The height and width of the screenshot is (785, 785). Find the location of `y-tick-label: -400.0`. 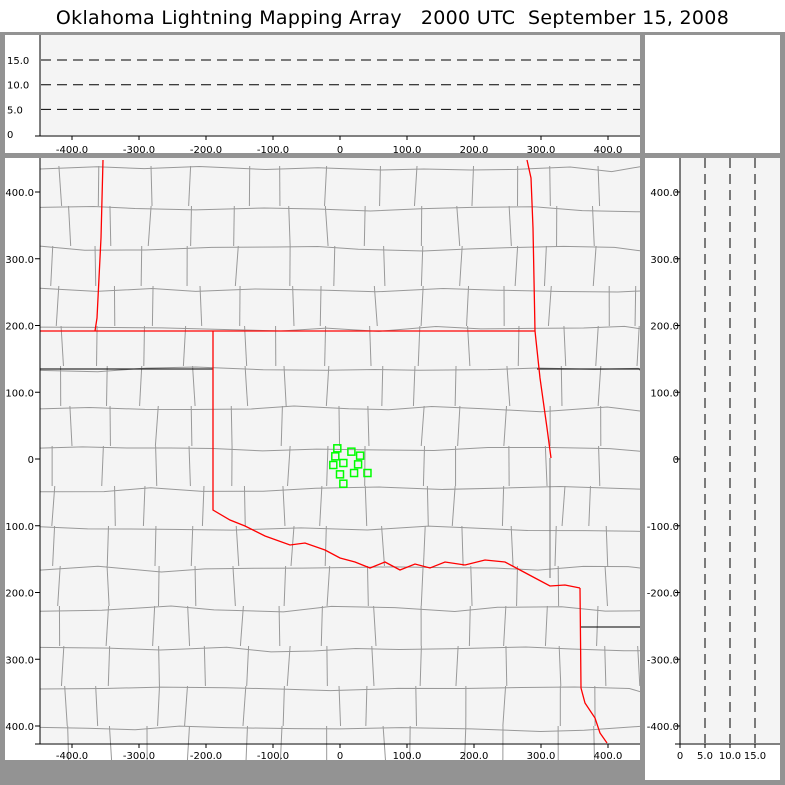

y-tick-label: -400.0 is located at coordinates (19, 727).